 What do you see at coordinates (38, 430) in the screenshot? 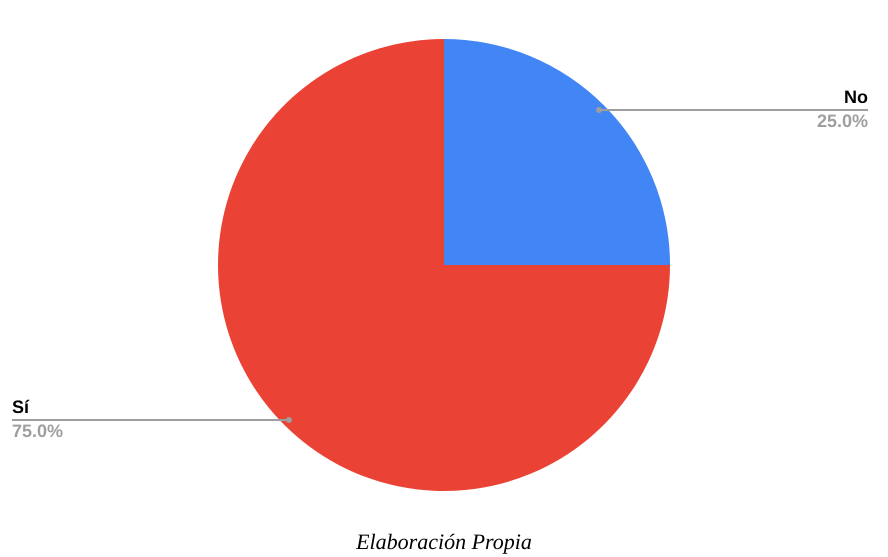
I see `data-label: 75.0%` at bounding box center [38, 430].